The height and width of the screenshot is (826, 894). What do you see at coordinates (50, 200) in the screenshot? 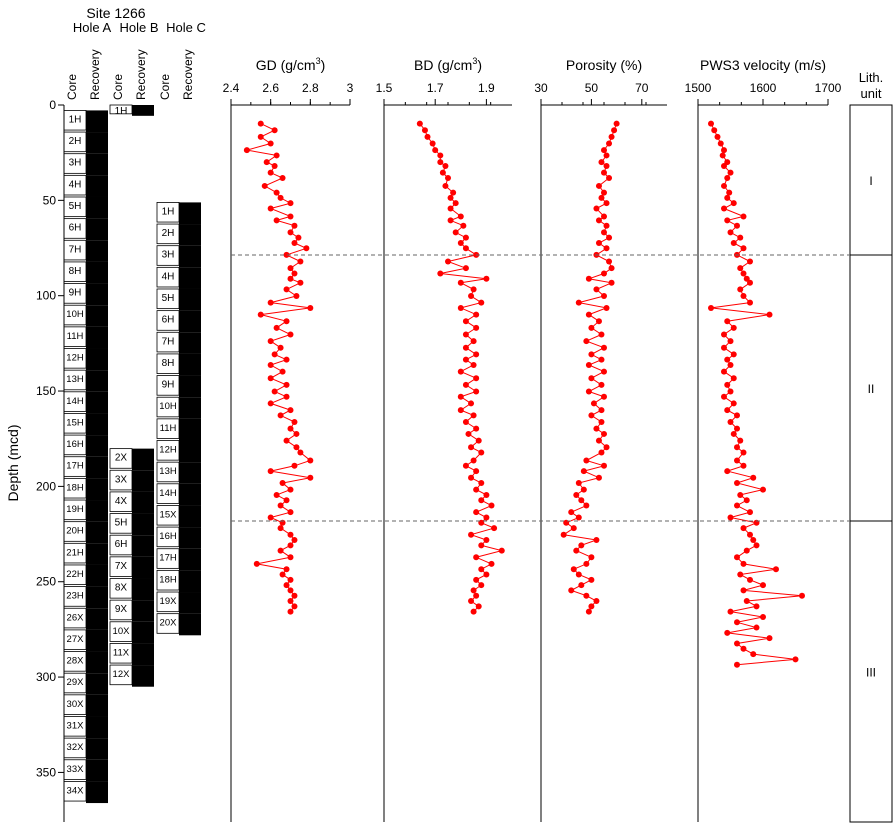
I see `depth-tick-label: 50` at bounding box center [50, 200].